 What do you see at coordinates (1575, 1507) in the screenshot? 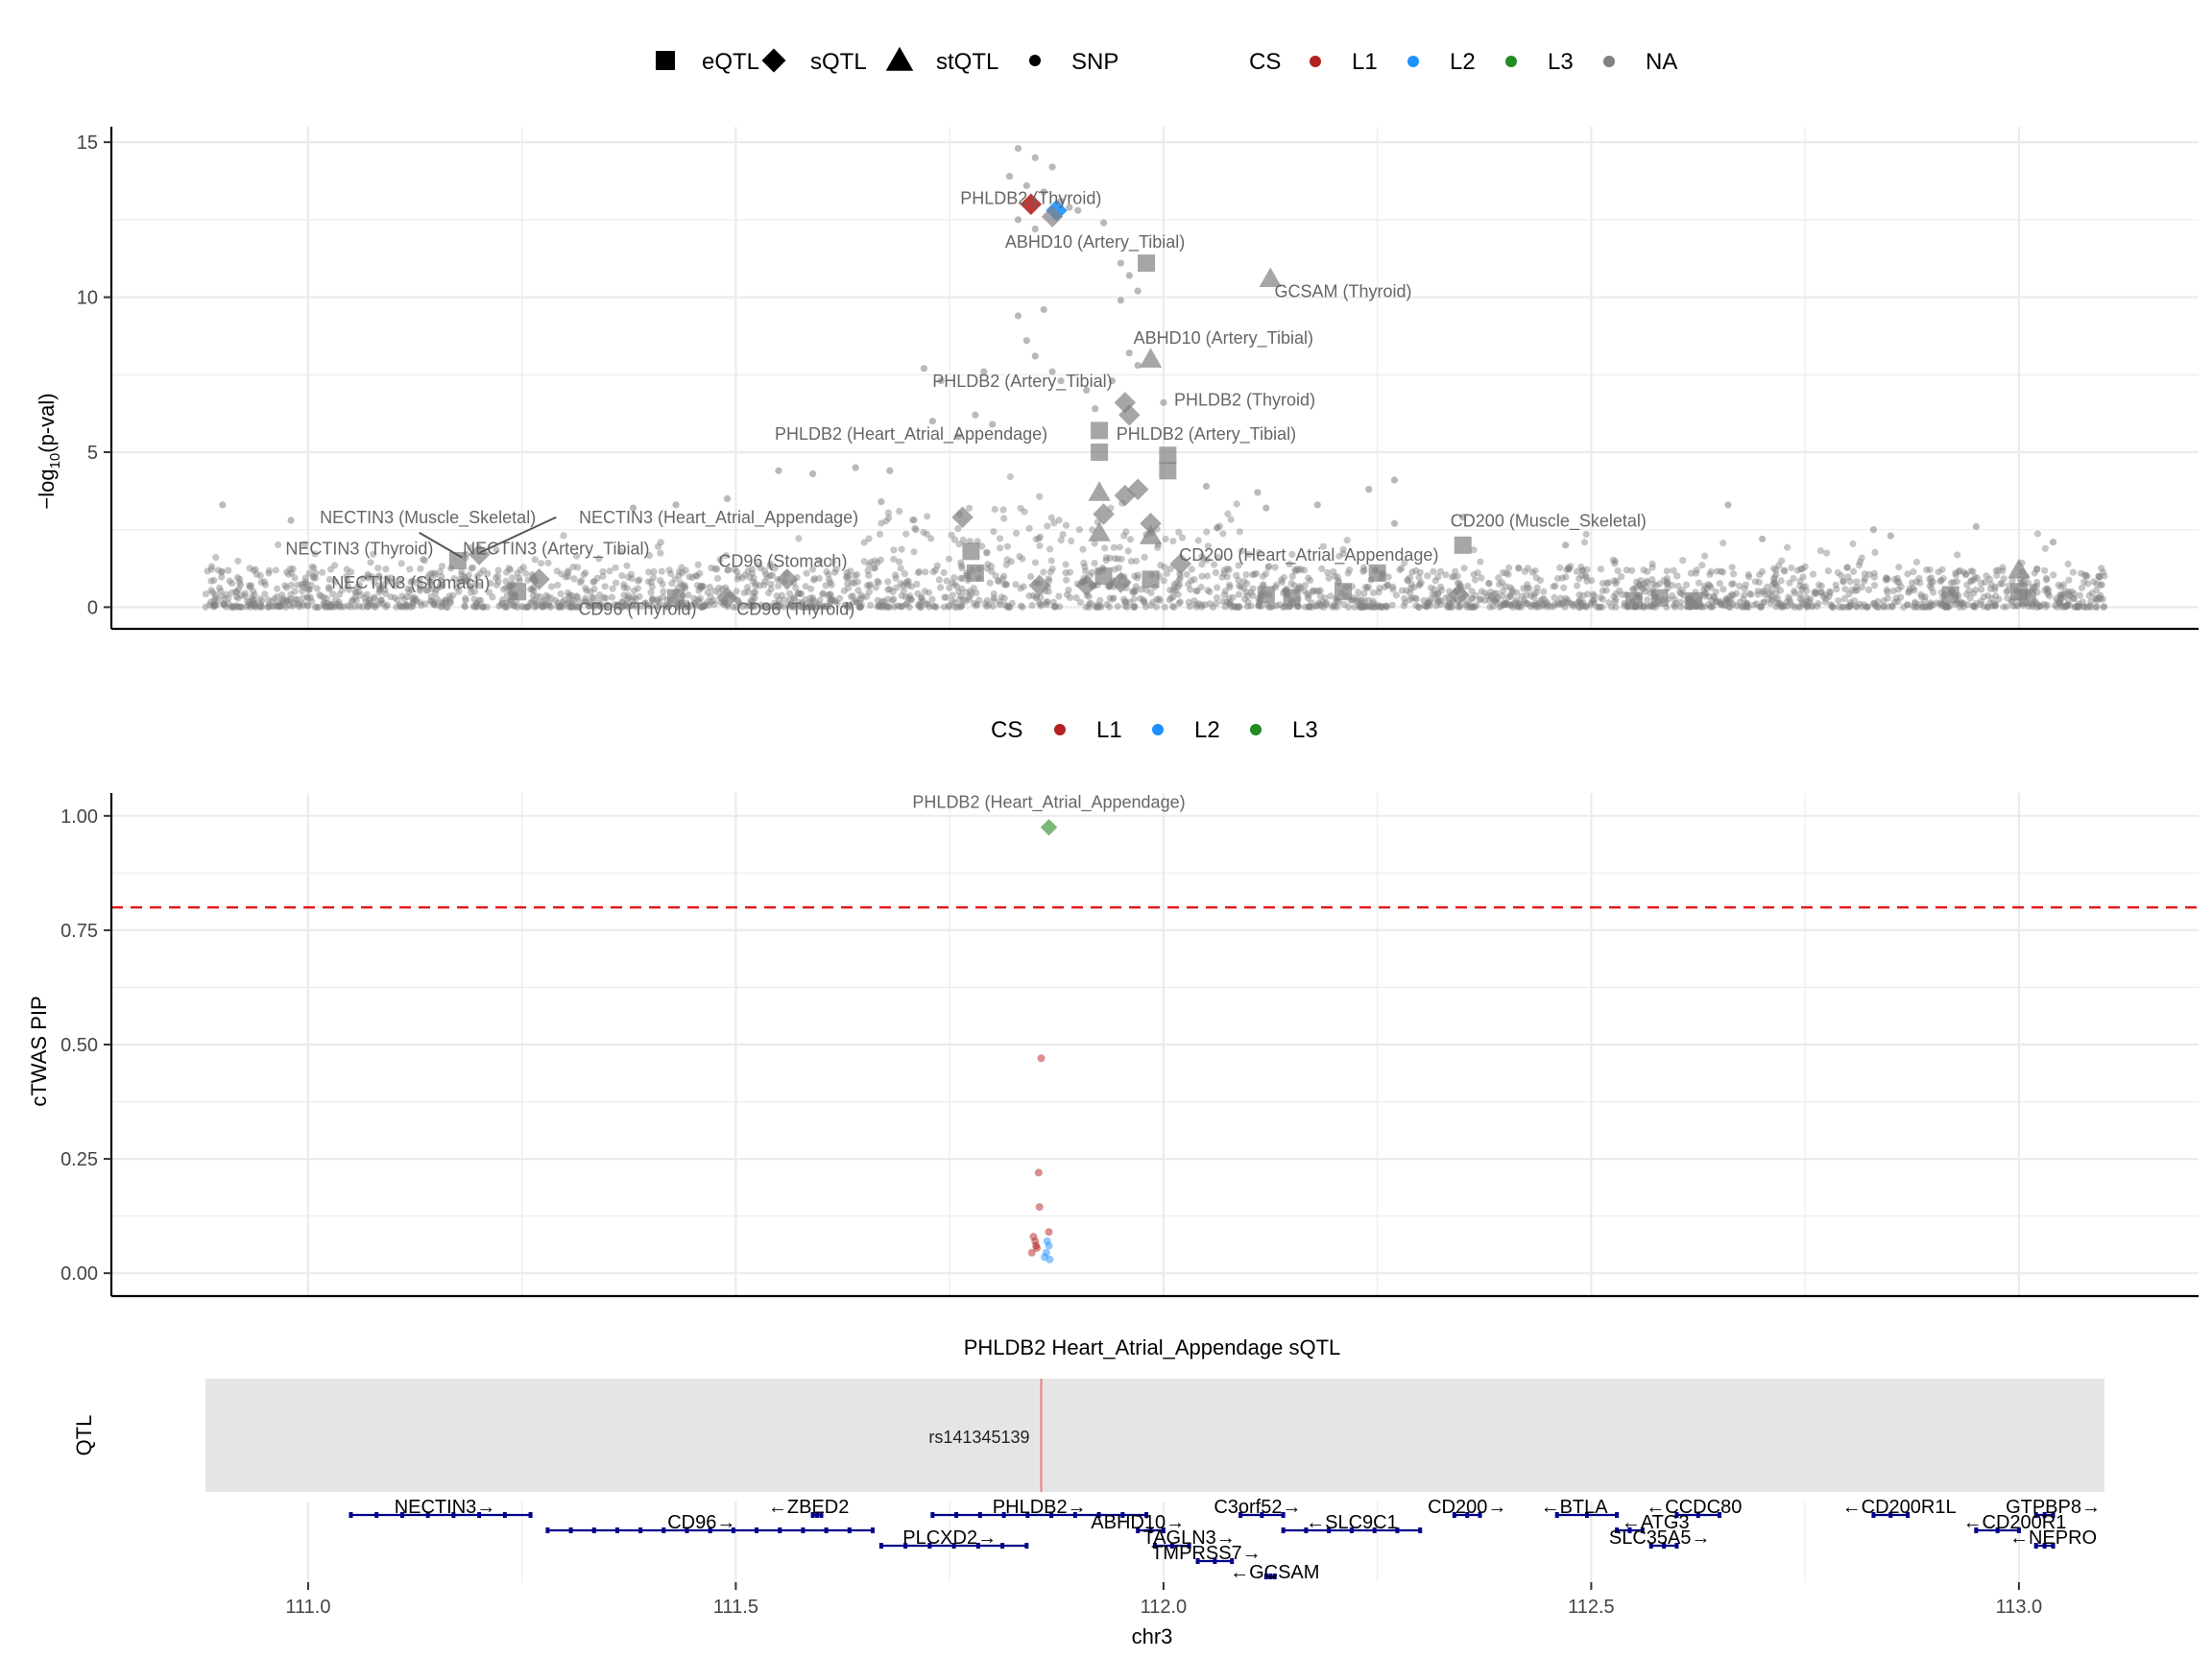
I see `gene-label: ←BTLA` at bounding box center [1575, 1507].